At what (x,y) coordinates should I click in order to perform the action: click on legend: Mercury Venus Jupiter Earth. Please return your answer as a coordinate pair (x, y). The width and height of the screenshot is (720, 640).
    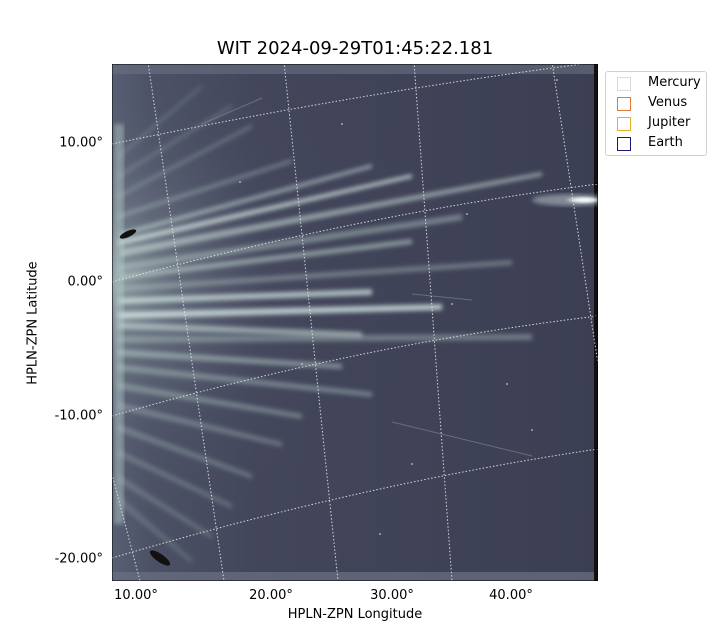
    Looking at the image, I should click on (656, 113).